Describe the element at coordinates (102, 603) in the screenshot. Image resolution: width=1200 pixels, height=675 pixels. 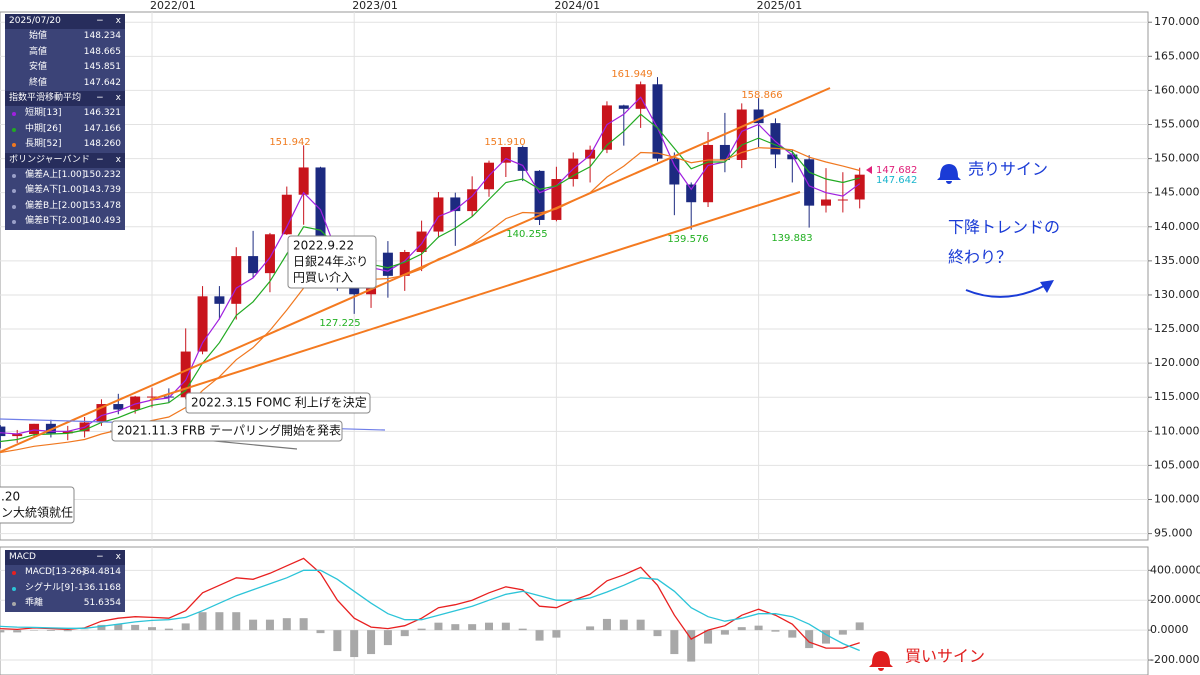
I see `legend-value: 51.6354` at that location.